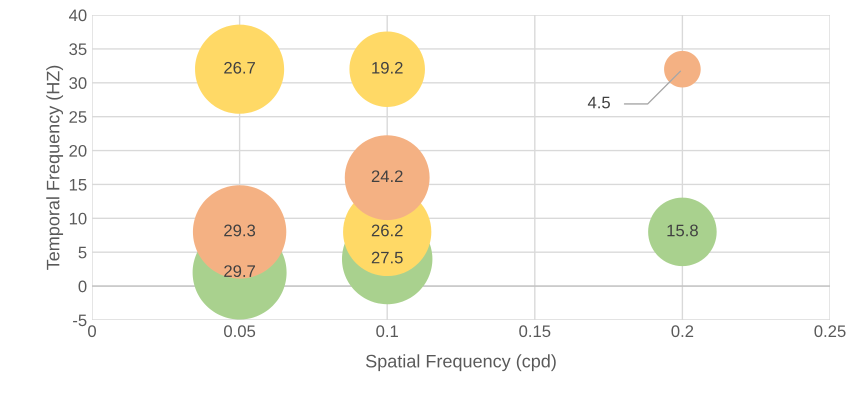 This screenshot has height=407, width=851. Describe the element at coordinates (830, 331) in the screenshot. I see `x-tick-label: 0.25` at that location.